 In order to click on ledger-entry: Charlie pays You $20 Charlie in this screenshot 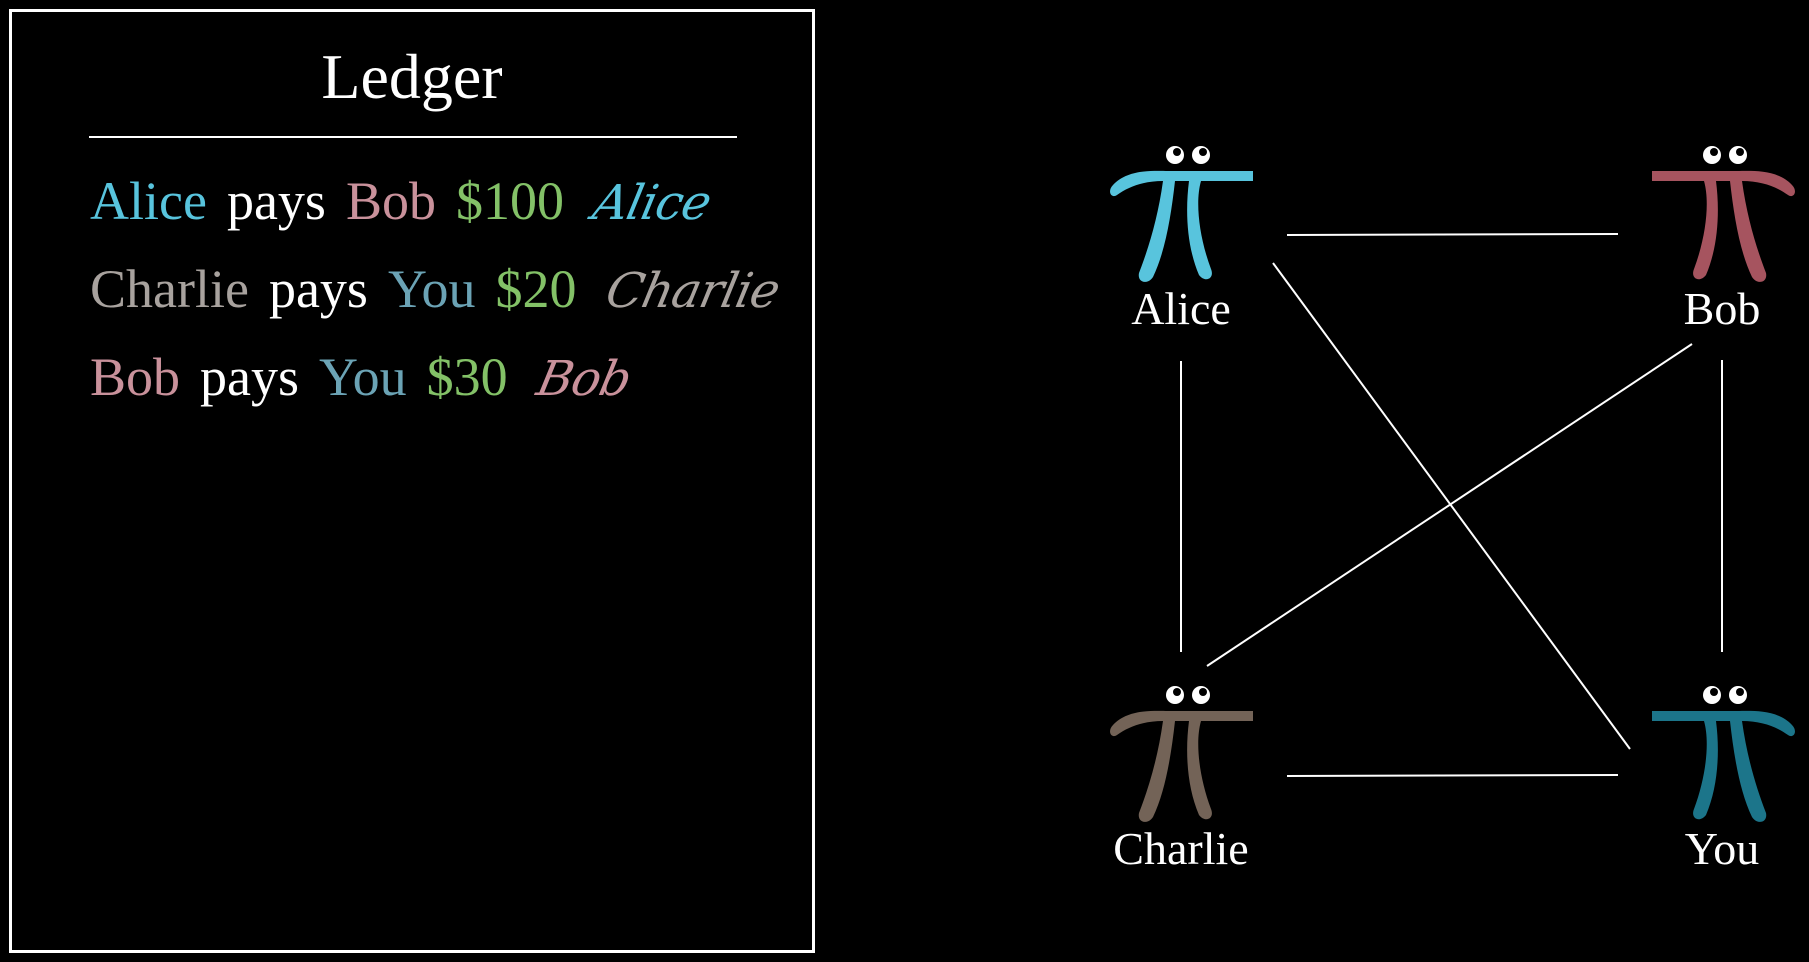, I will do `click(444, 289)`.